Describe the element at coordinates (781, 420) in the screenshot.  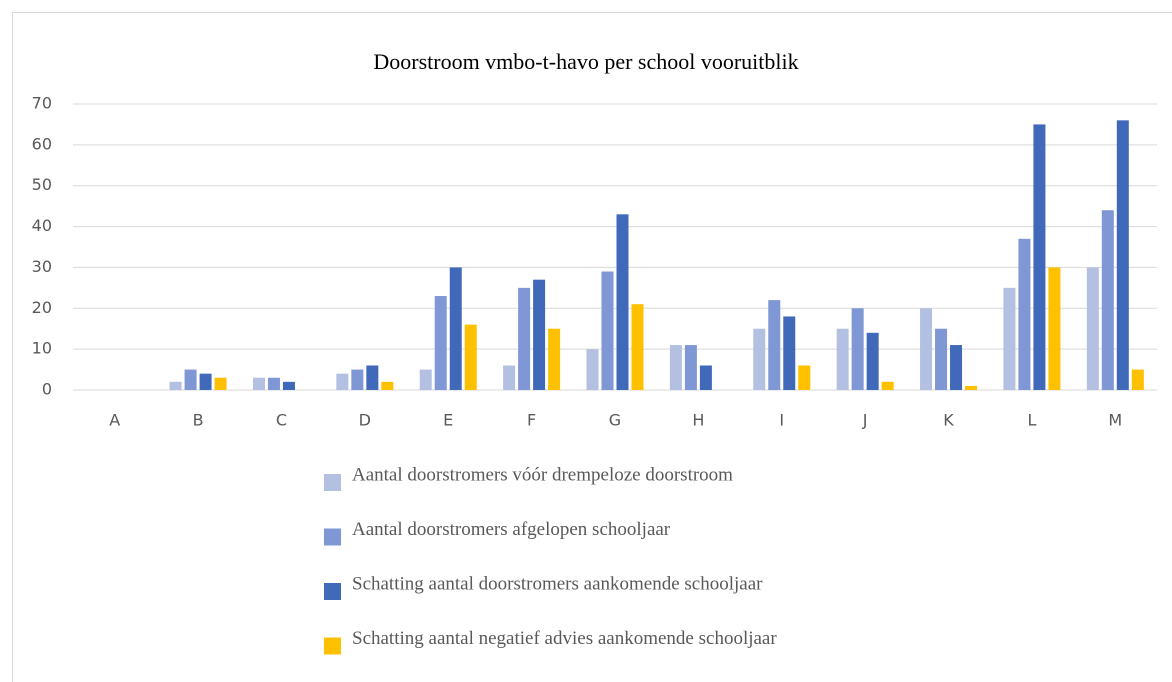
I see `x-tick-label: I` at that location.